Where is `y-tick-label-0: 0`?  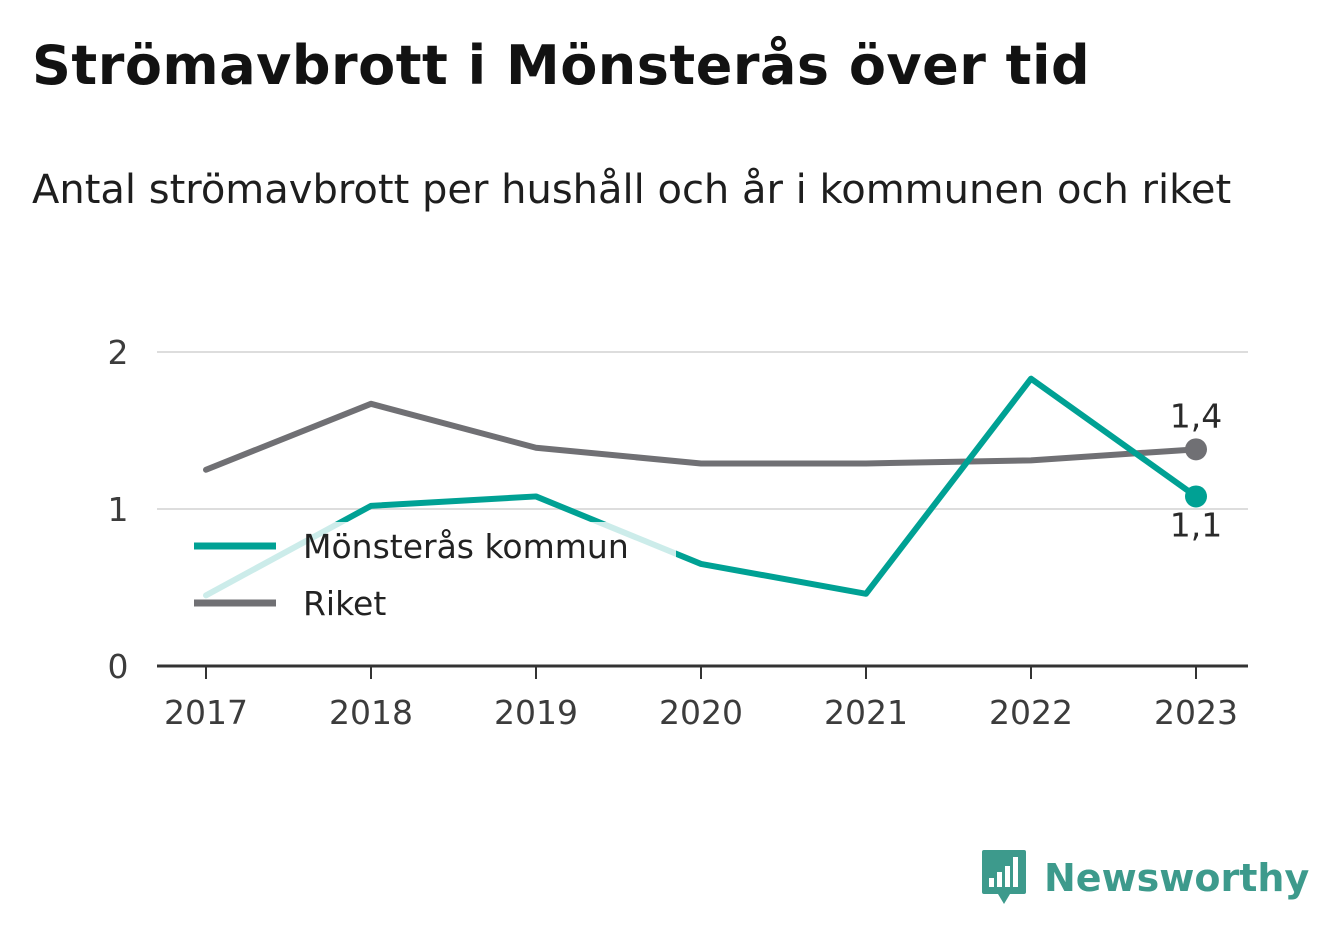 y-tick-label-0: 0 is located at coordinates (118, 666).